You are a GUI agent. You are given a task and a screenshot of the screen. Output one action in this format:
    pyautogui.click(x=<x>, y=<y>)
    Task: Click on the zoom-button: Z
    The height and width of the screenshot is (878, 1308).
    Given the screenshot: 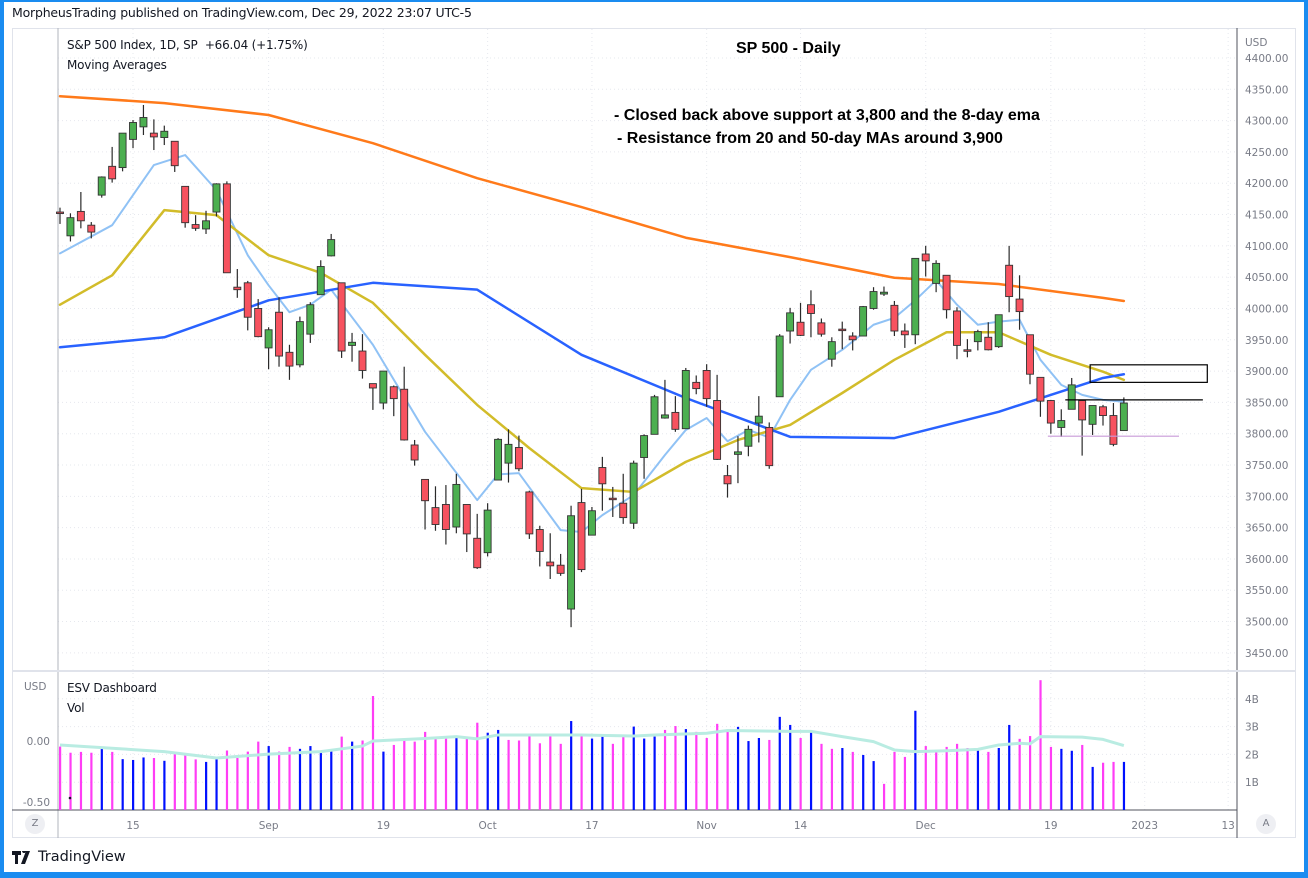 What is the action you would take?
    pyautogui.click(x=35, y=824)
    